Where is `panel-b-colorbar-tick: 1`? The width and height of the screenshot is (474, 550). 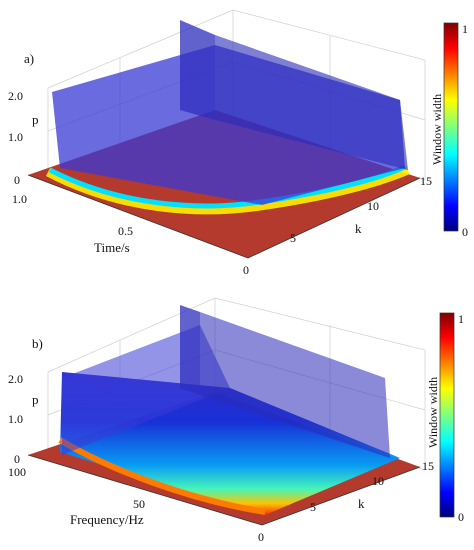
panel-b-colorbar-tick: 1 is located at coordinates (461, 319).